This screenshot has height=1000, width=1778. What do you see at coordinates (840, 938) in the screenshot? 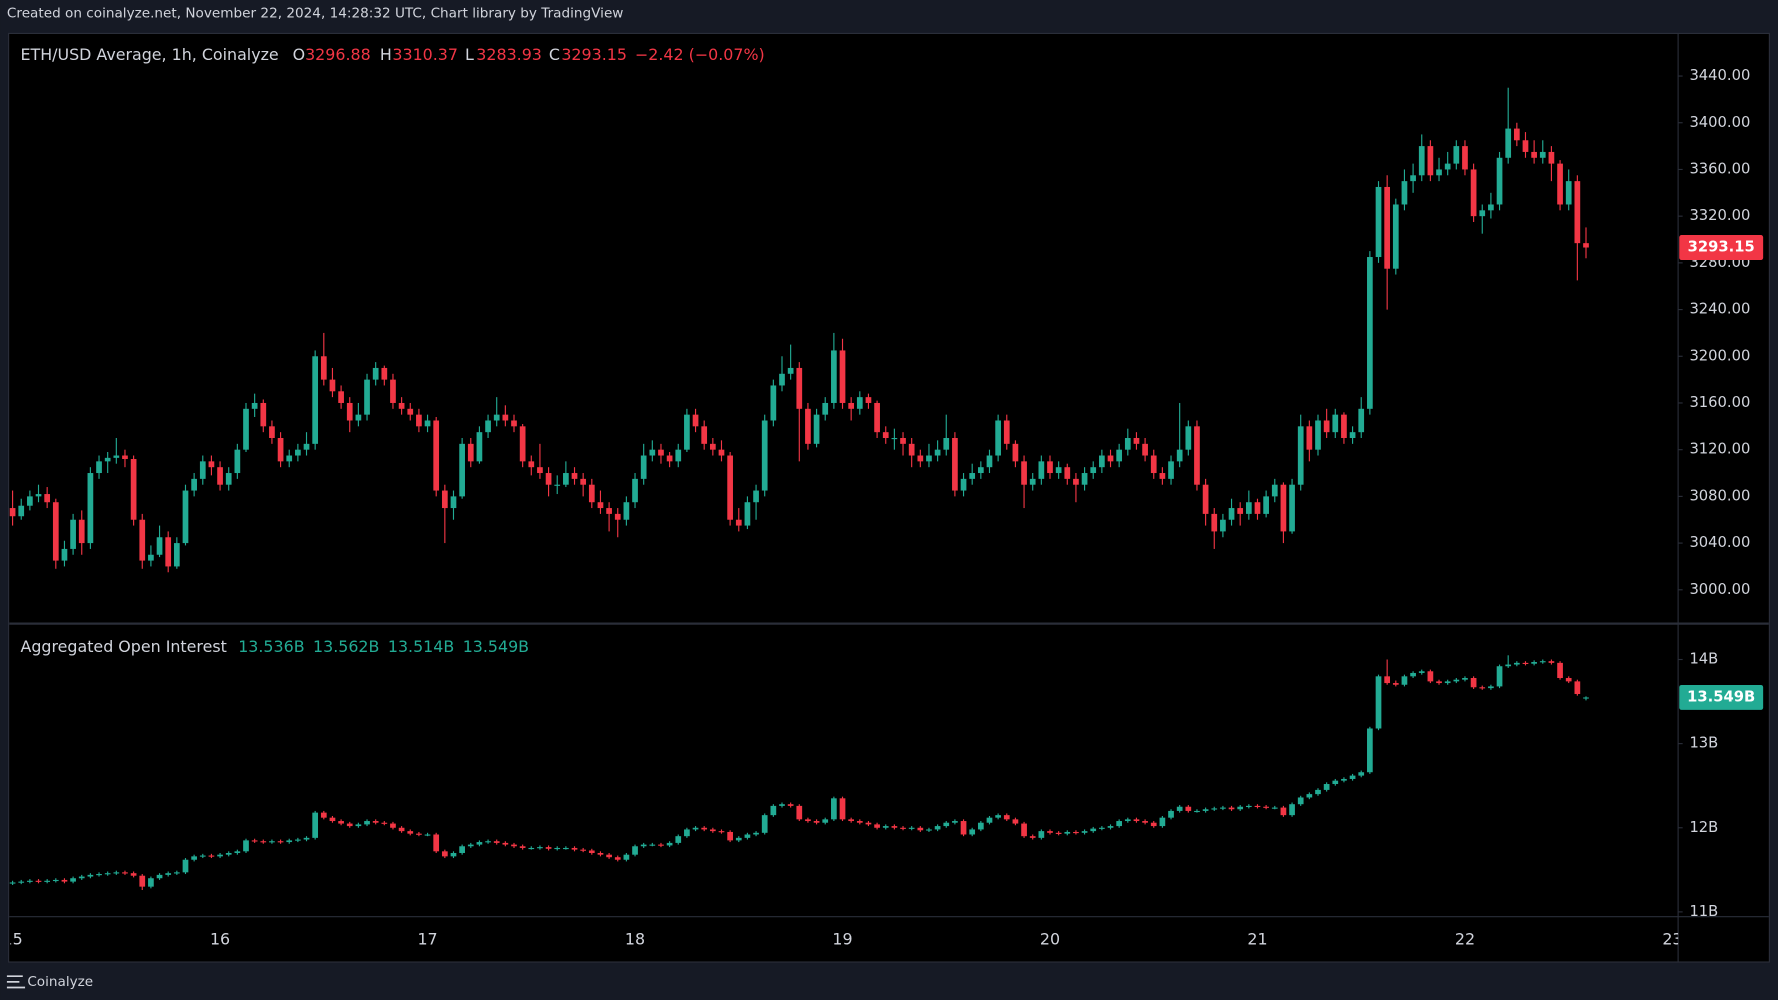
I see `time-axis: 15 16 17 18 19 20 21 22 23` at bounding box center [840, 938].